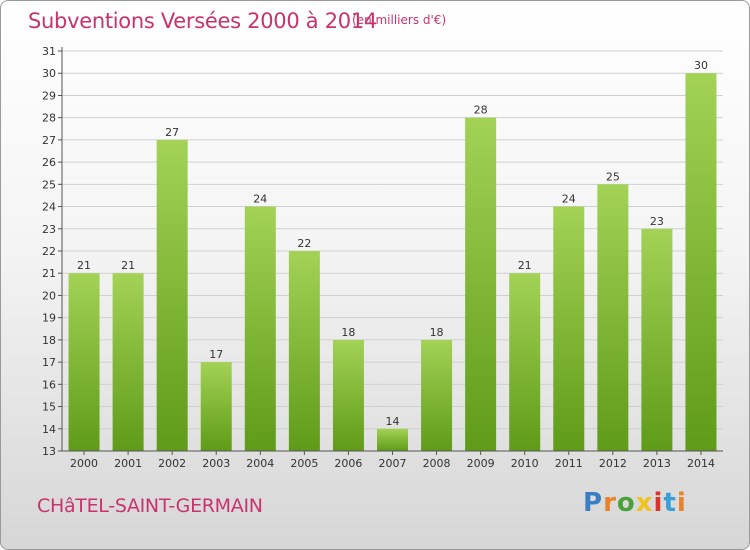  I want to click on data-label: 22, so click(304, 243).